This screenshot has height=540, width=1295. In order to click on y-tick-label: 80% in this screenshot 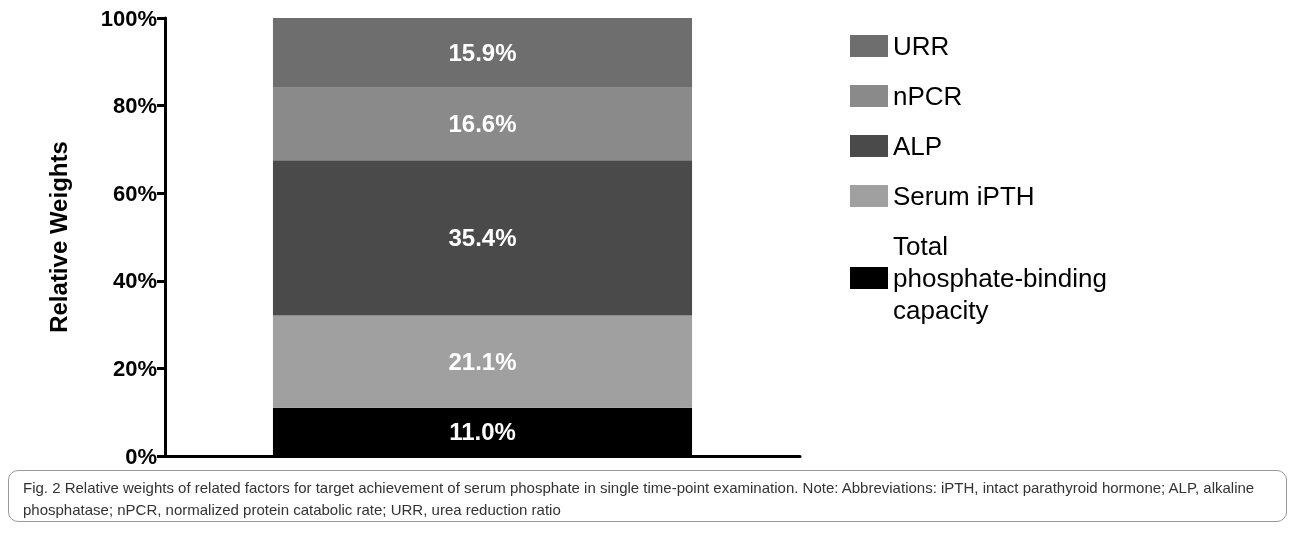, I will do `click(134, 106)`.